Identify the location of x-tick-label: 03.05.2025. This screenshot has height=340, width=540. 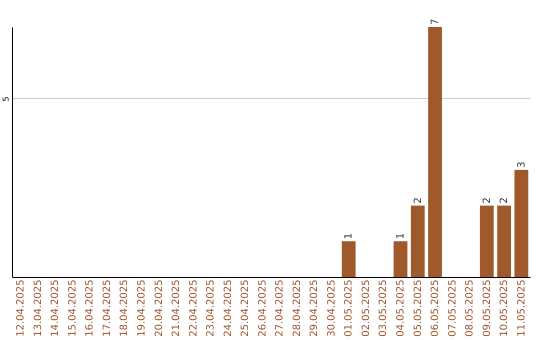
(384, 308).